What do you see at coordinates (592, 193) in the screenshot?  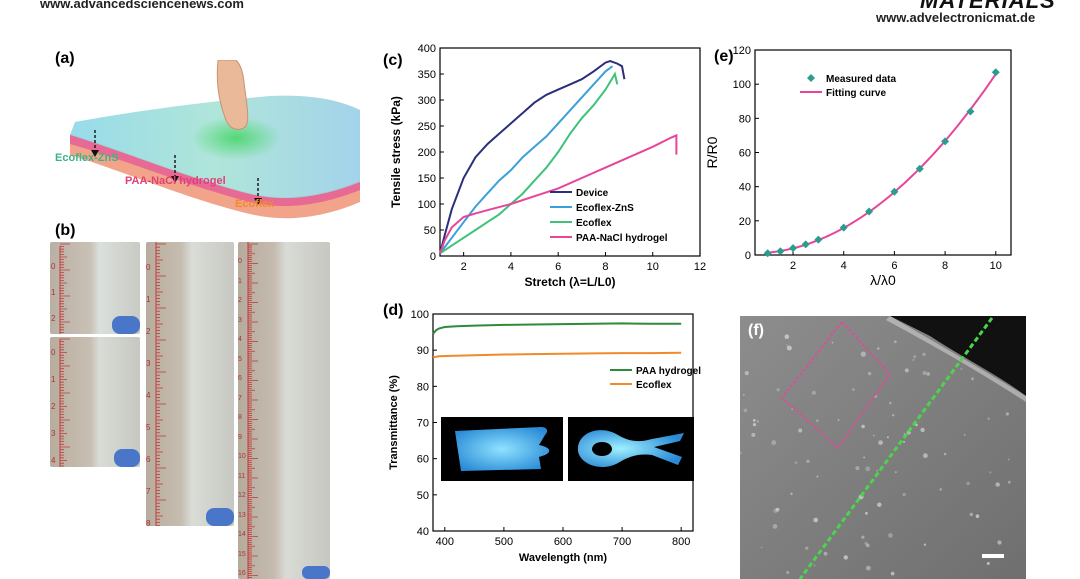 I see `legend-label: Device` at bounding box center [592, 193].